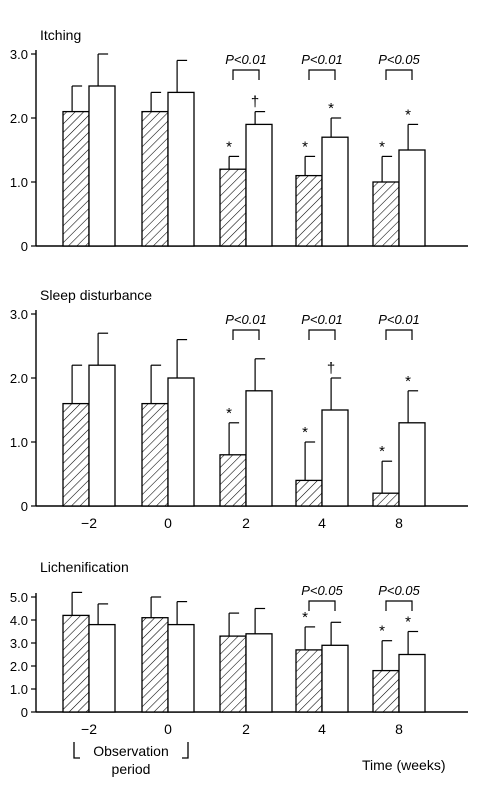 This screenshot has width=490, height=800. What do you see at coordinates (19, 620) in the screenshot?
I see `y-tick-label: 4.0` at bounding box center [19, 620].